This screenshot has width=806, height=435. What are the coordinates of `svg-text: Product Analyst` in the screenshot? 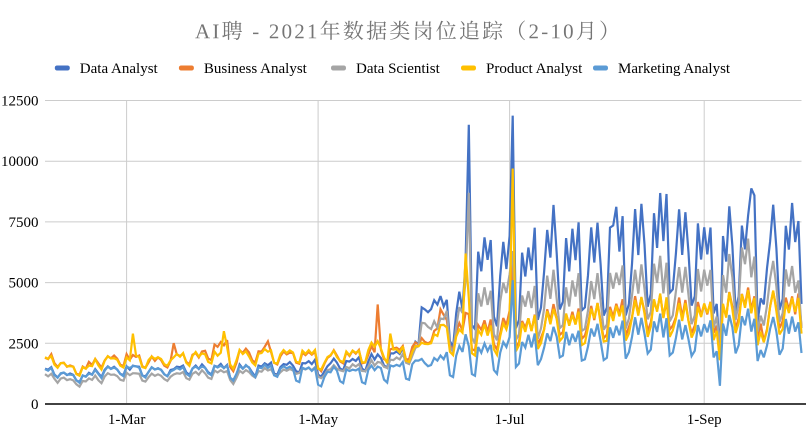 It's located at (534, 69).